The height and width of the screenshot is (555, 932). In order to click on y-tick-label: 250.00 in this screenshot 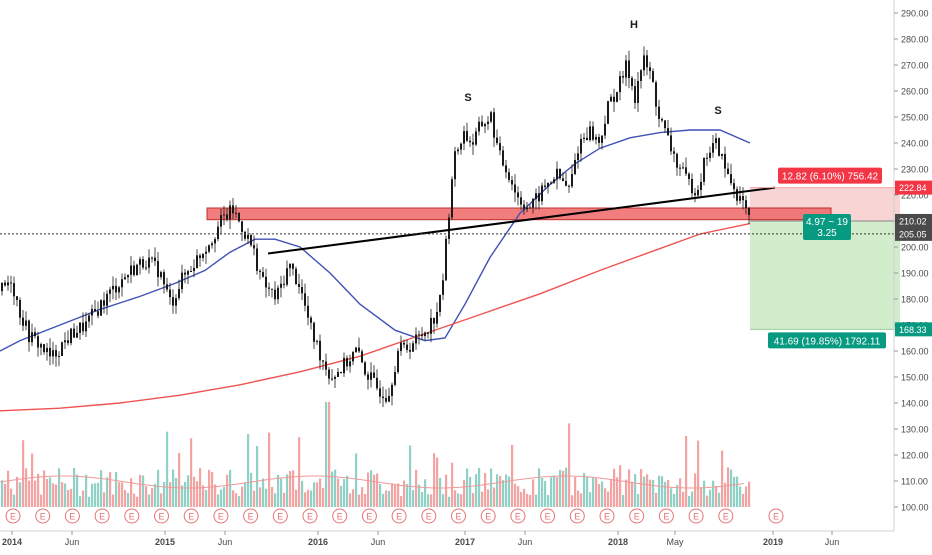, I will do `click(915, 118)`.